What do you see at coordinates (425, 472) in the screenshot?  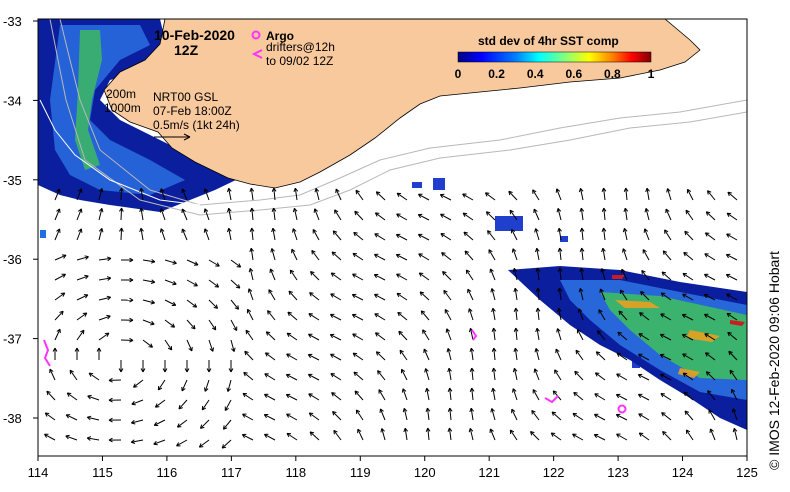 I see `x-tick-label: 120` at bounding box center [425, 472].